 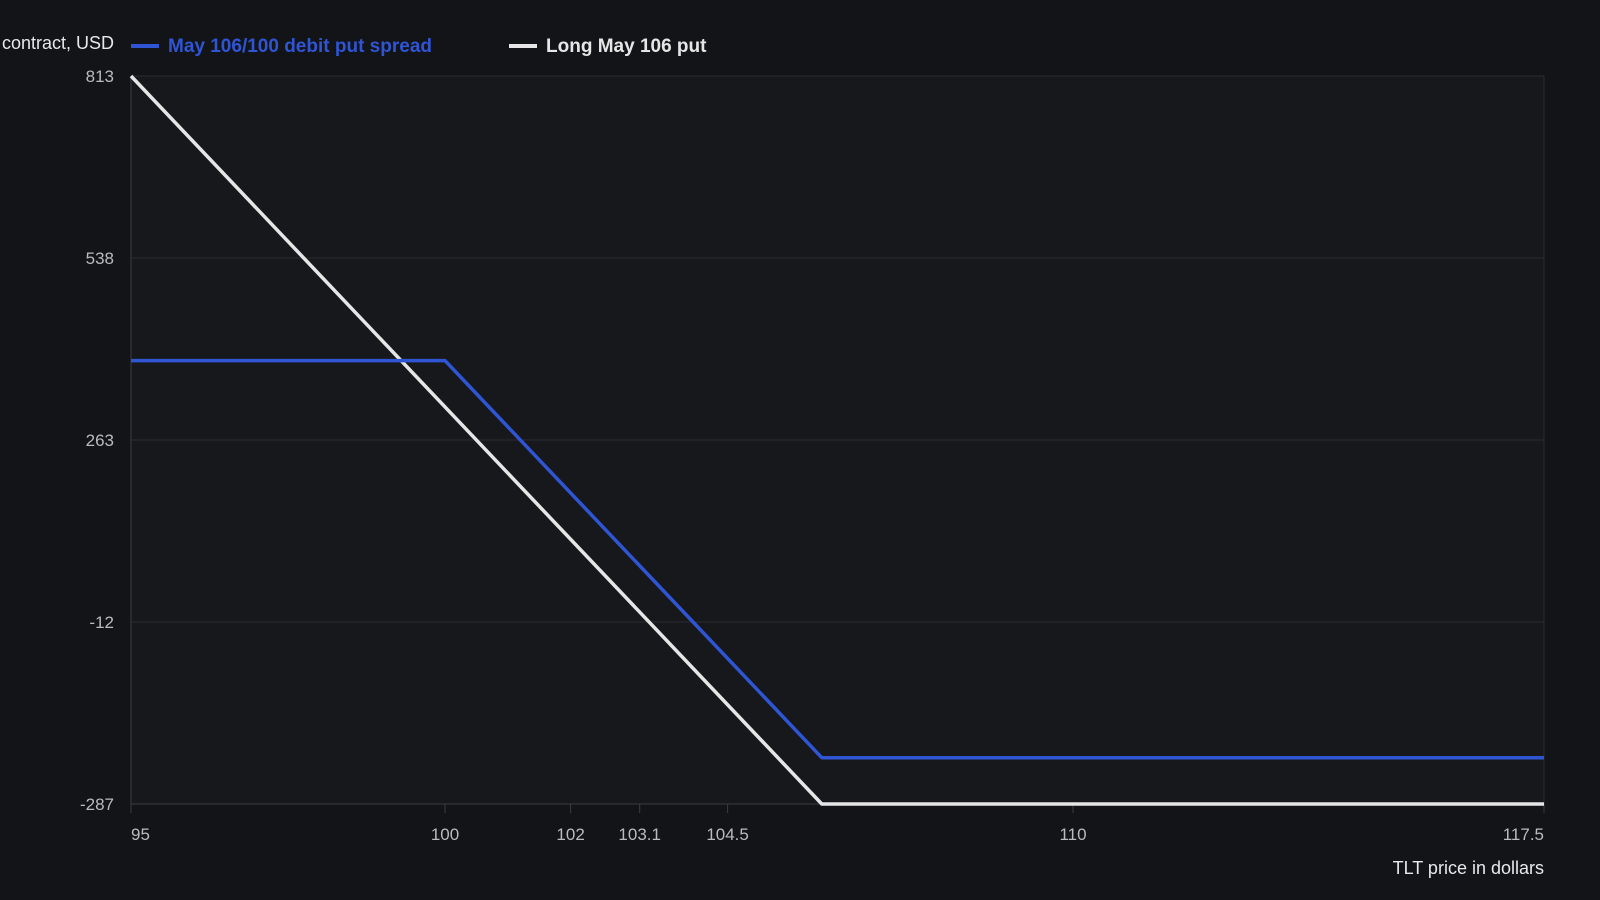 What do you see at coordinates (100, 440) in the screenshot?
I see `y-tick-label: 263` at bounding box center [100, 440].